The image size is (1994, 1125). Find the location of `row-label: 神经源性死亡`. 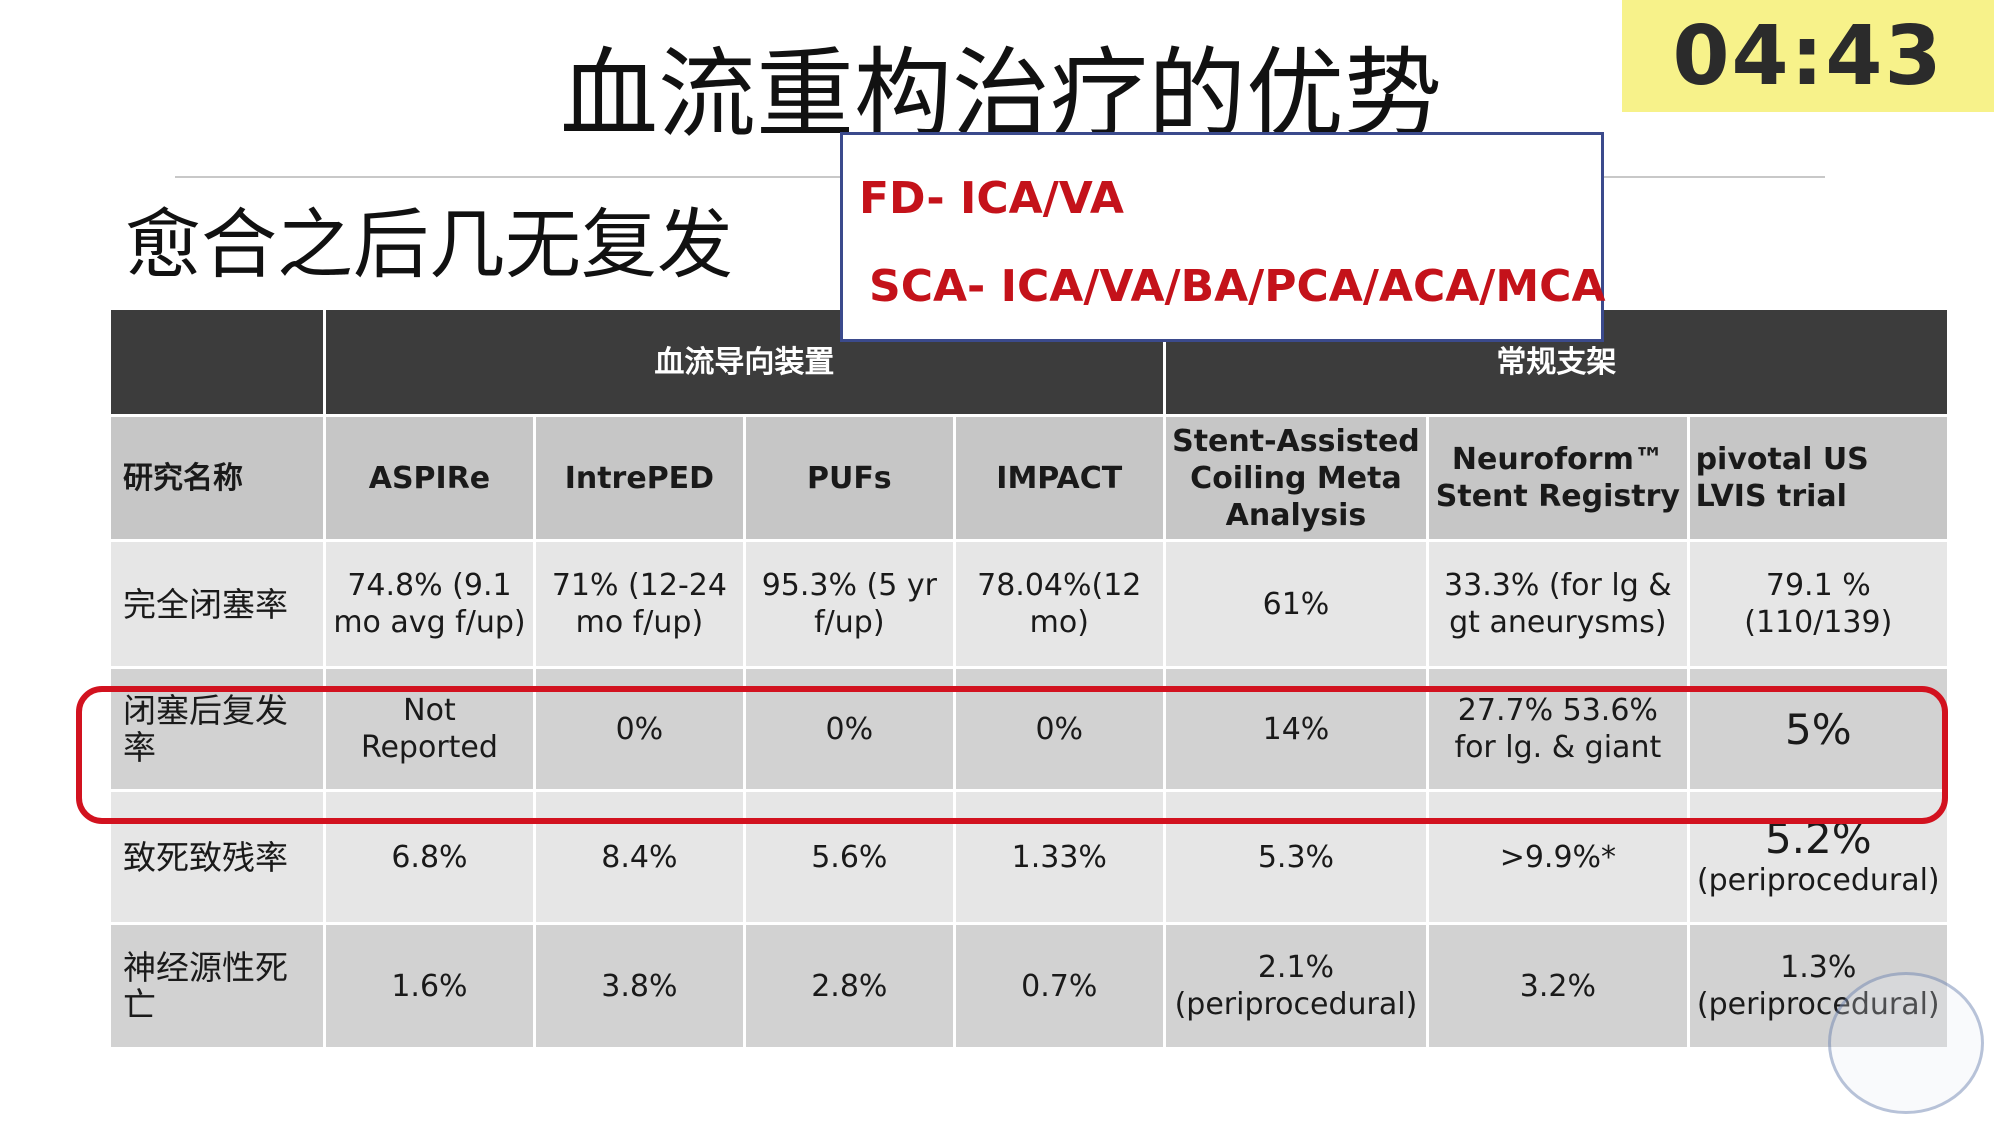

row-label: 神经源性死亡 is located at coordinates (217, 986).